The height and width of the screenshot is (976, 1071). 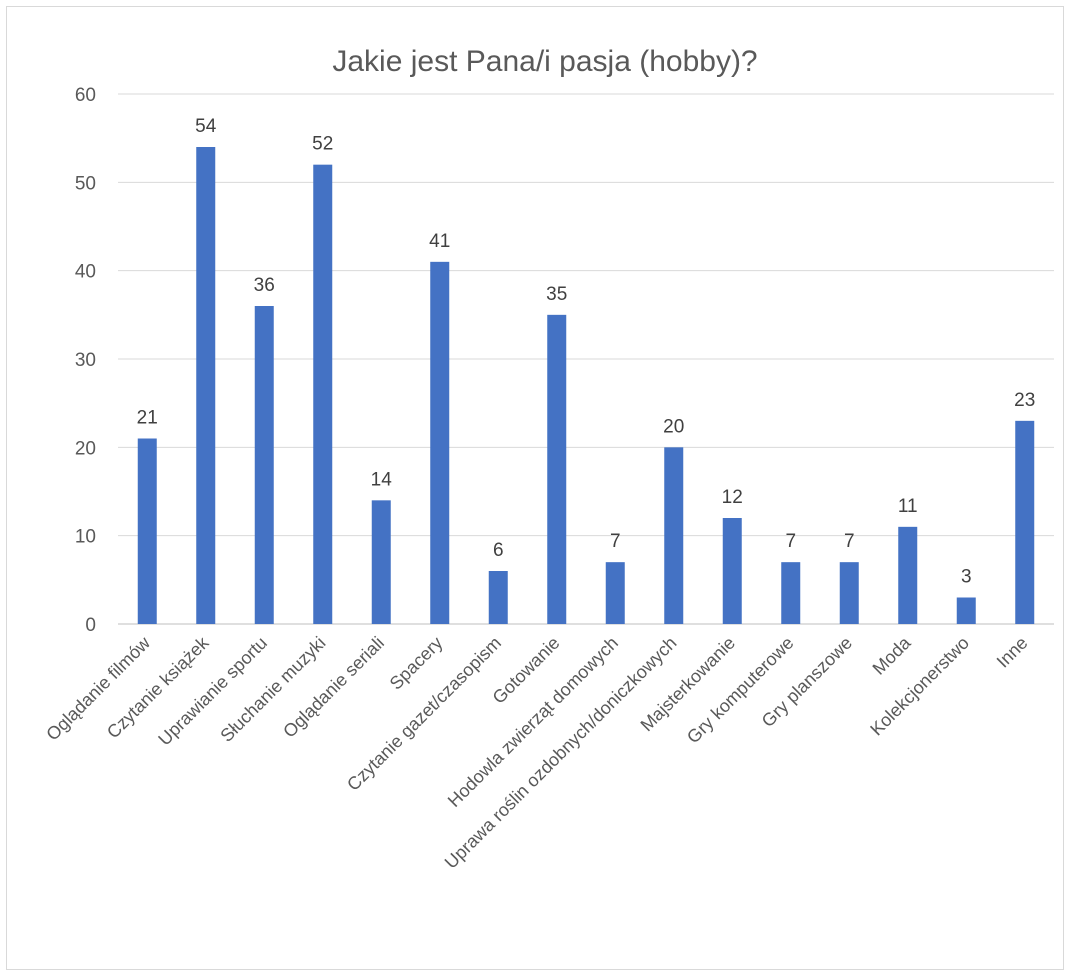 I want to click on y-tick-label: 50, so click(x=85, y=183).